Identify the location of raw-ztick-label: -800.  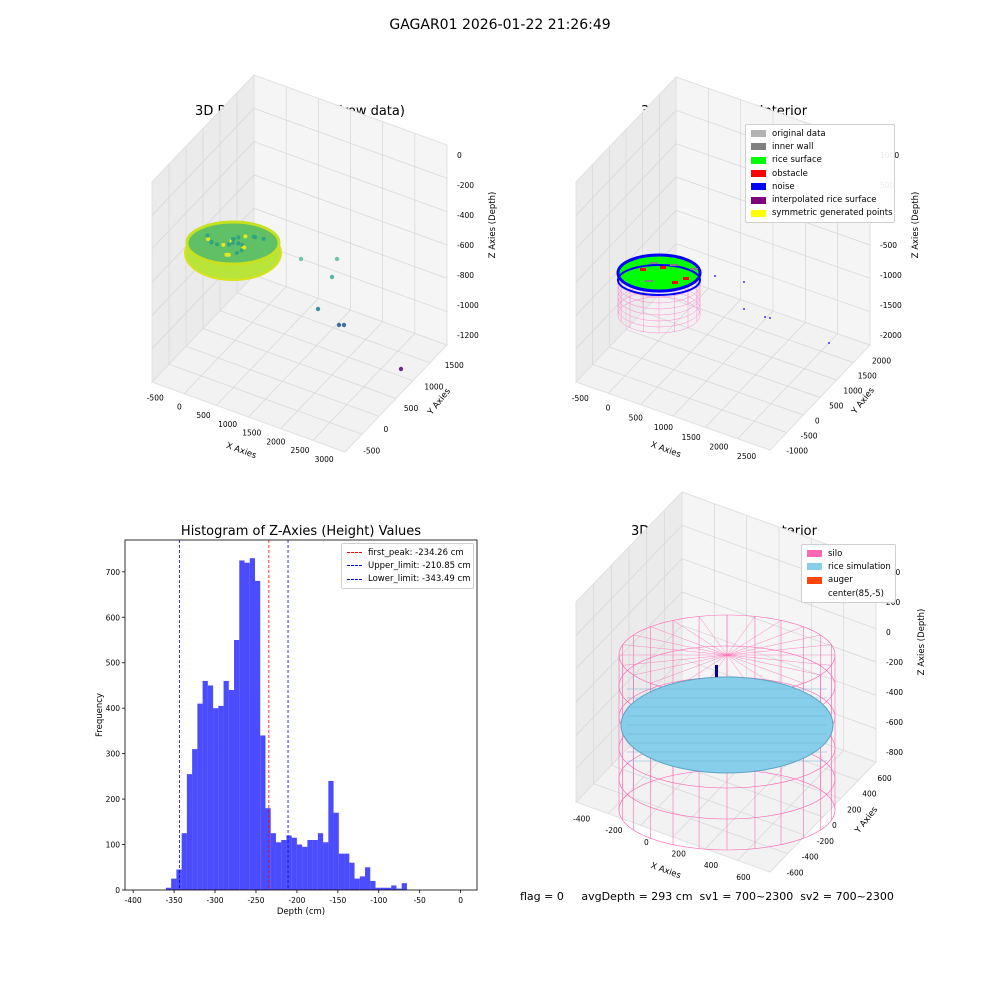
(465, 275).